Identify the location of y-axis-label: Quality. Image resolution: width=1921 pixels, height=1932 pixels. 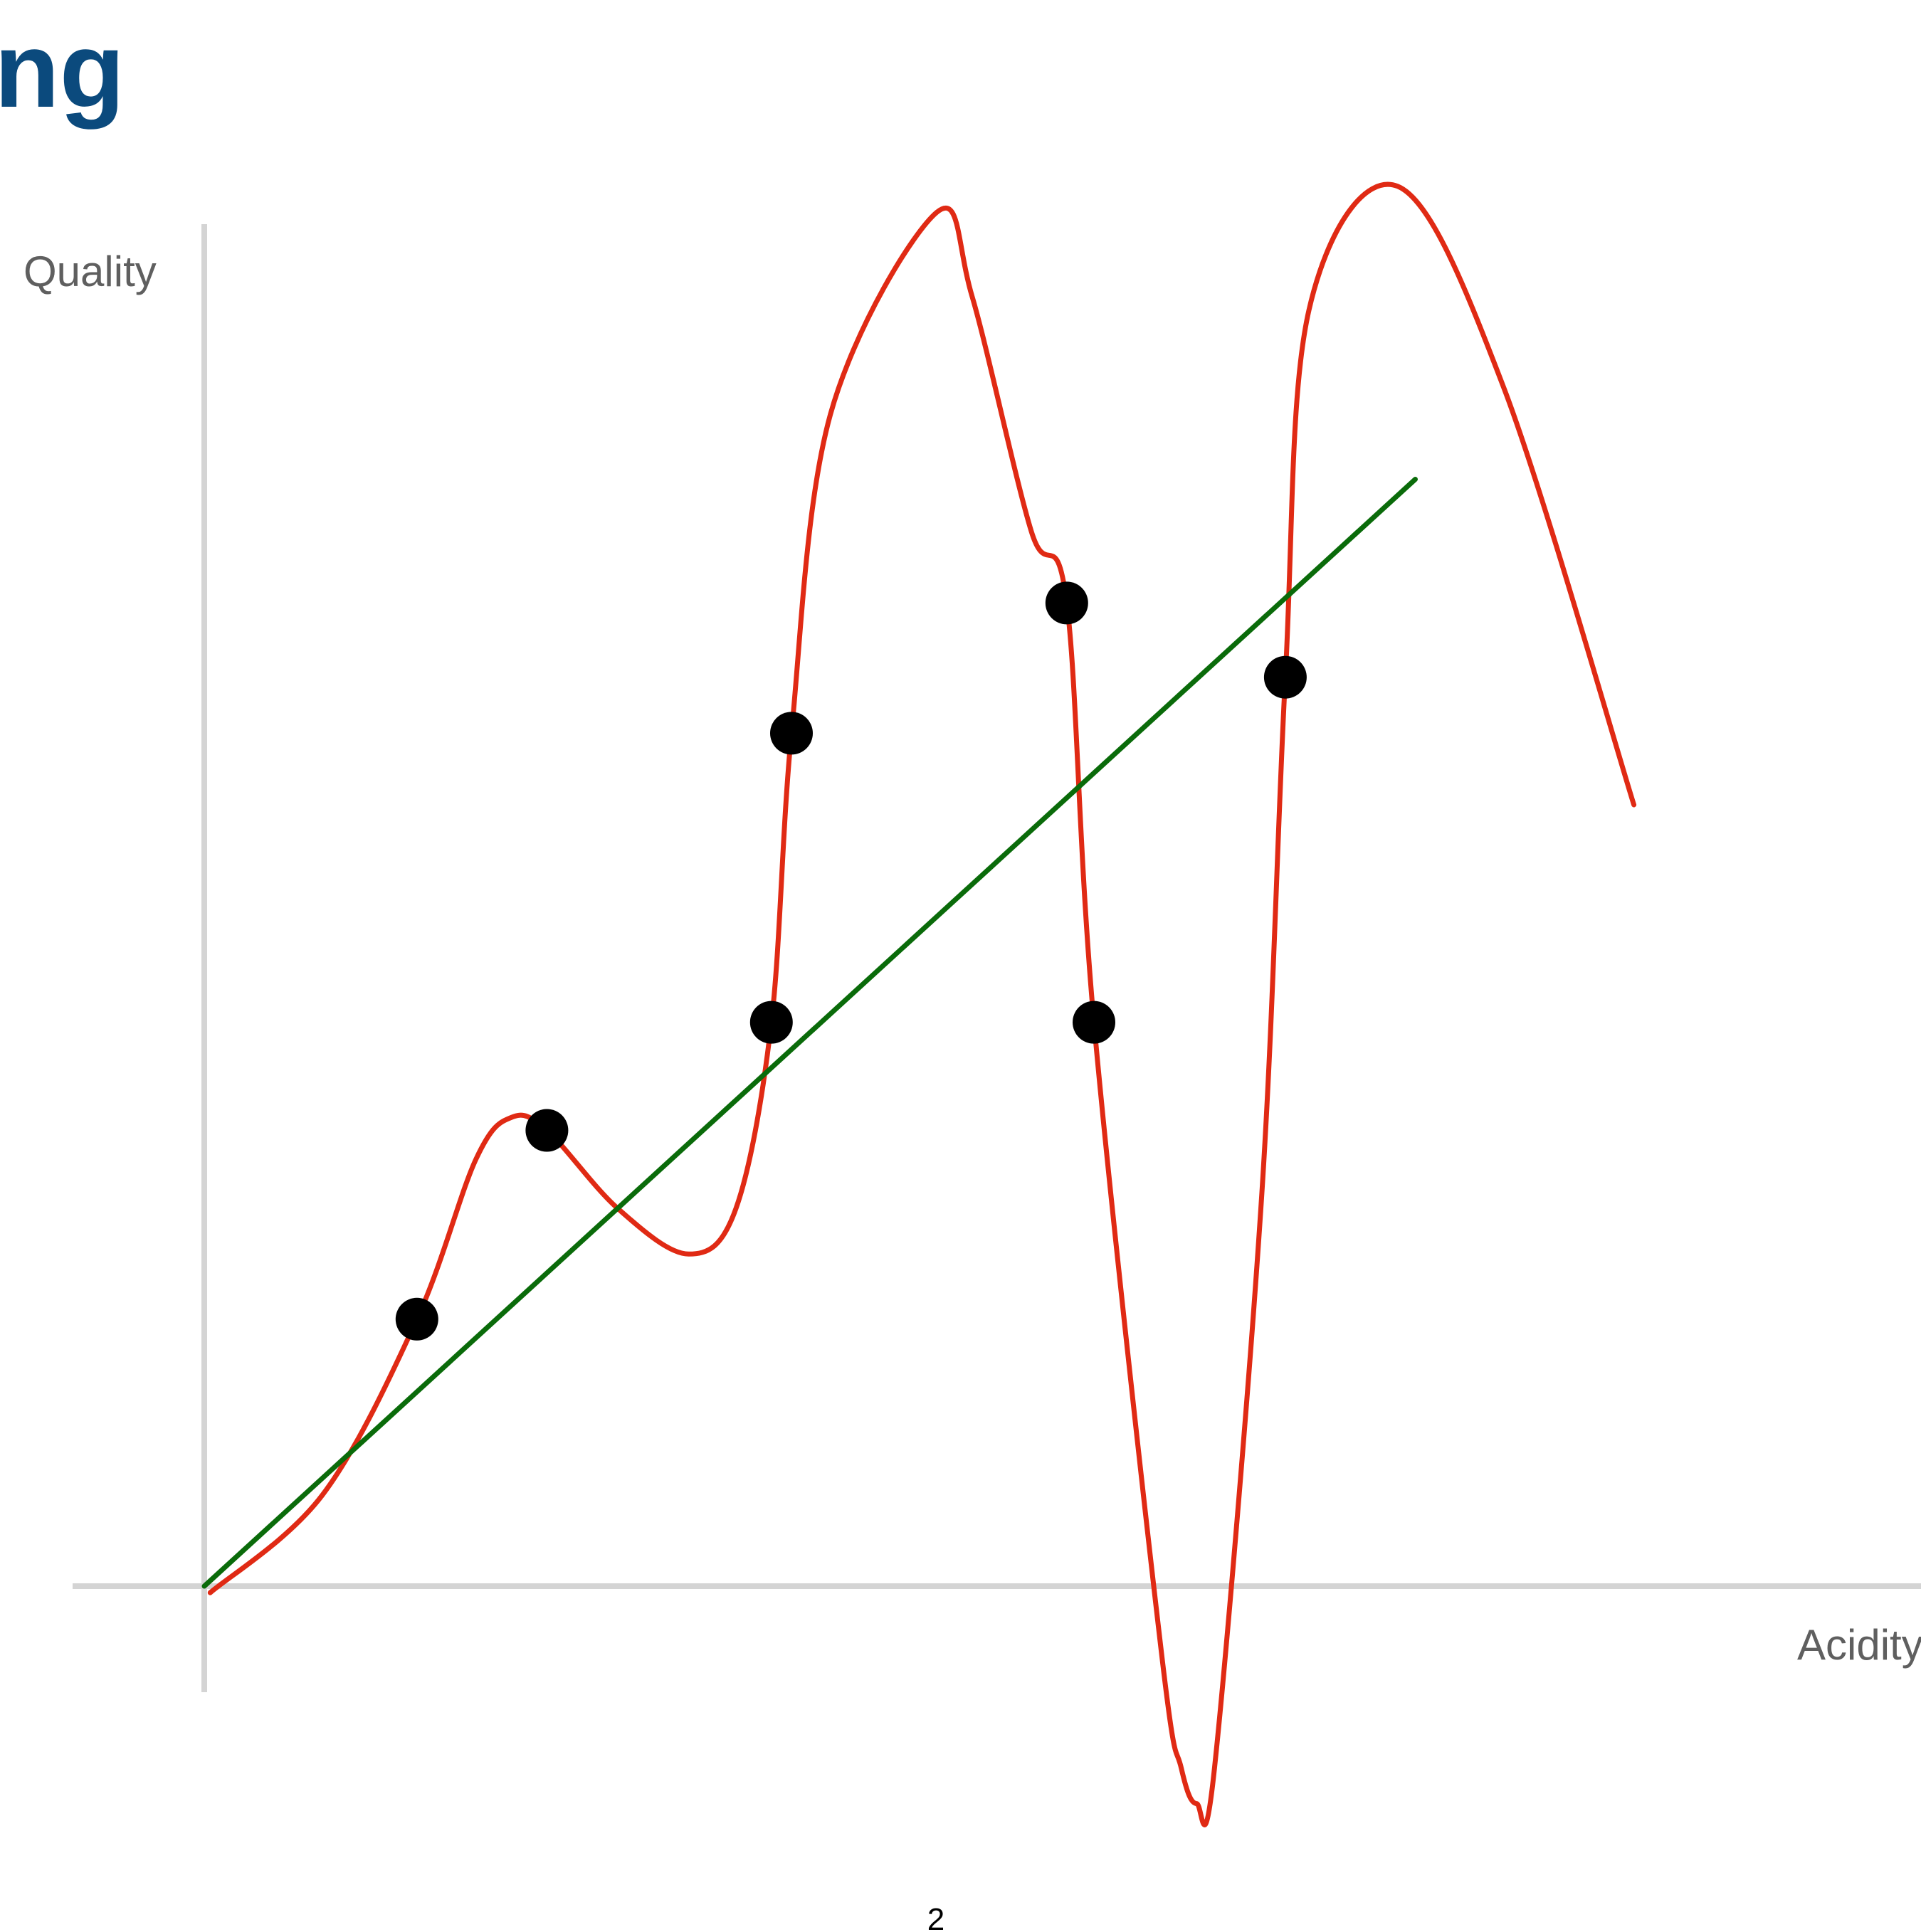
(90, 271).